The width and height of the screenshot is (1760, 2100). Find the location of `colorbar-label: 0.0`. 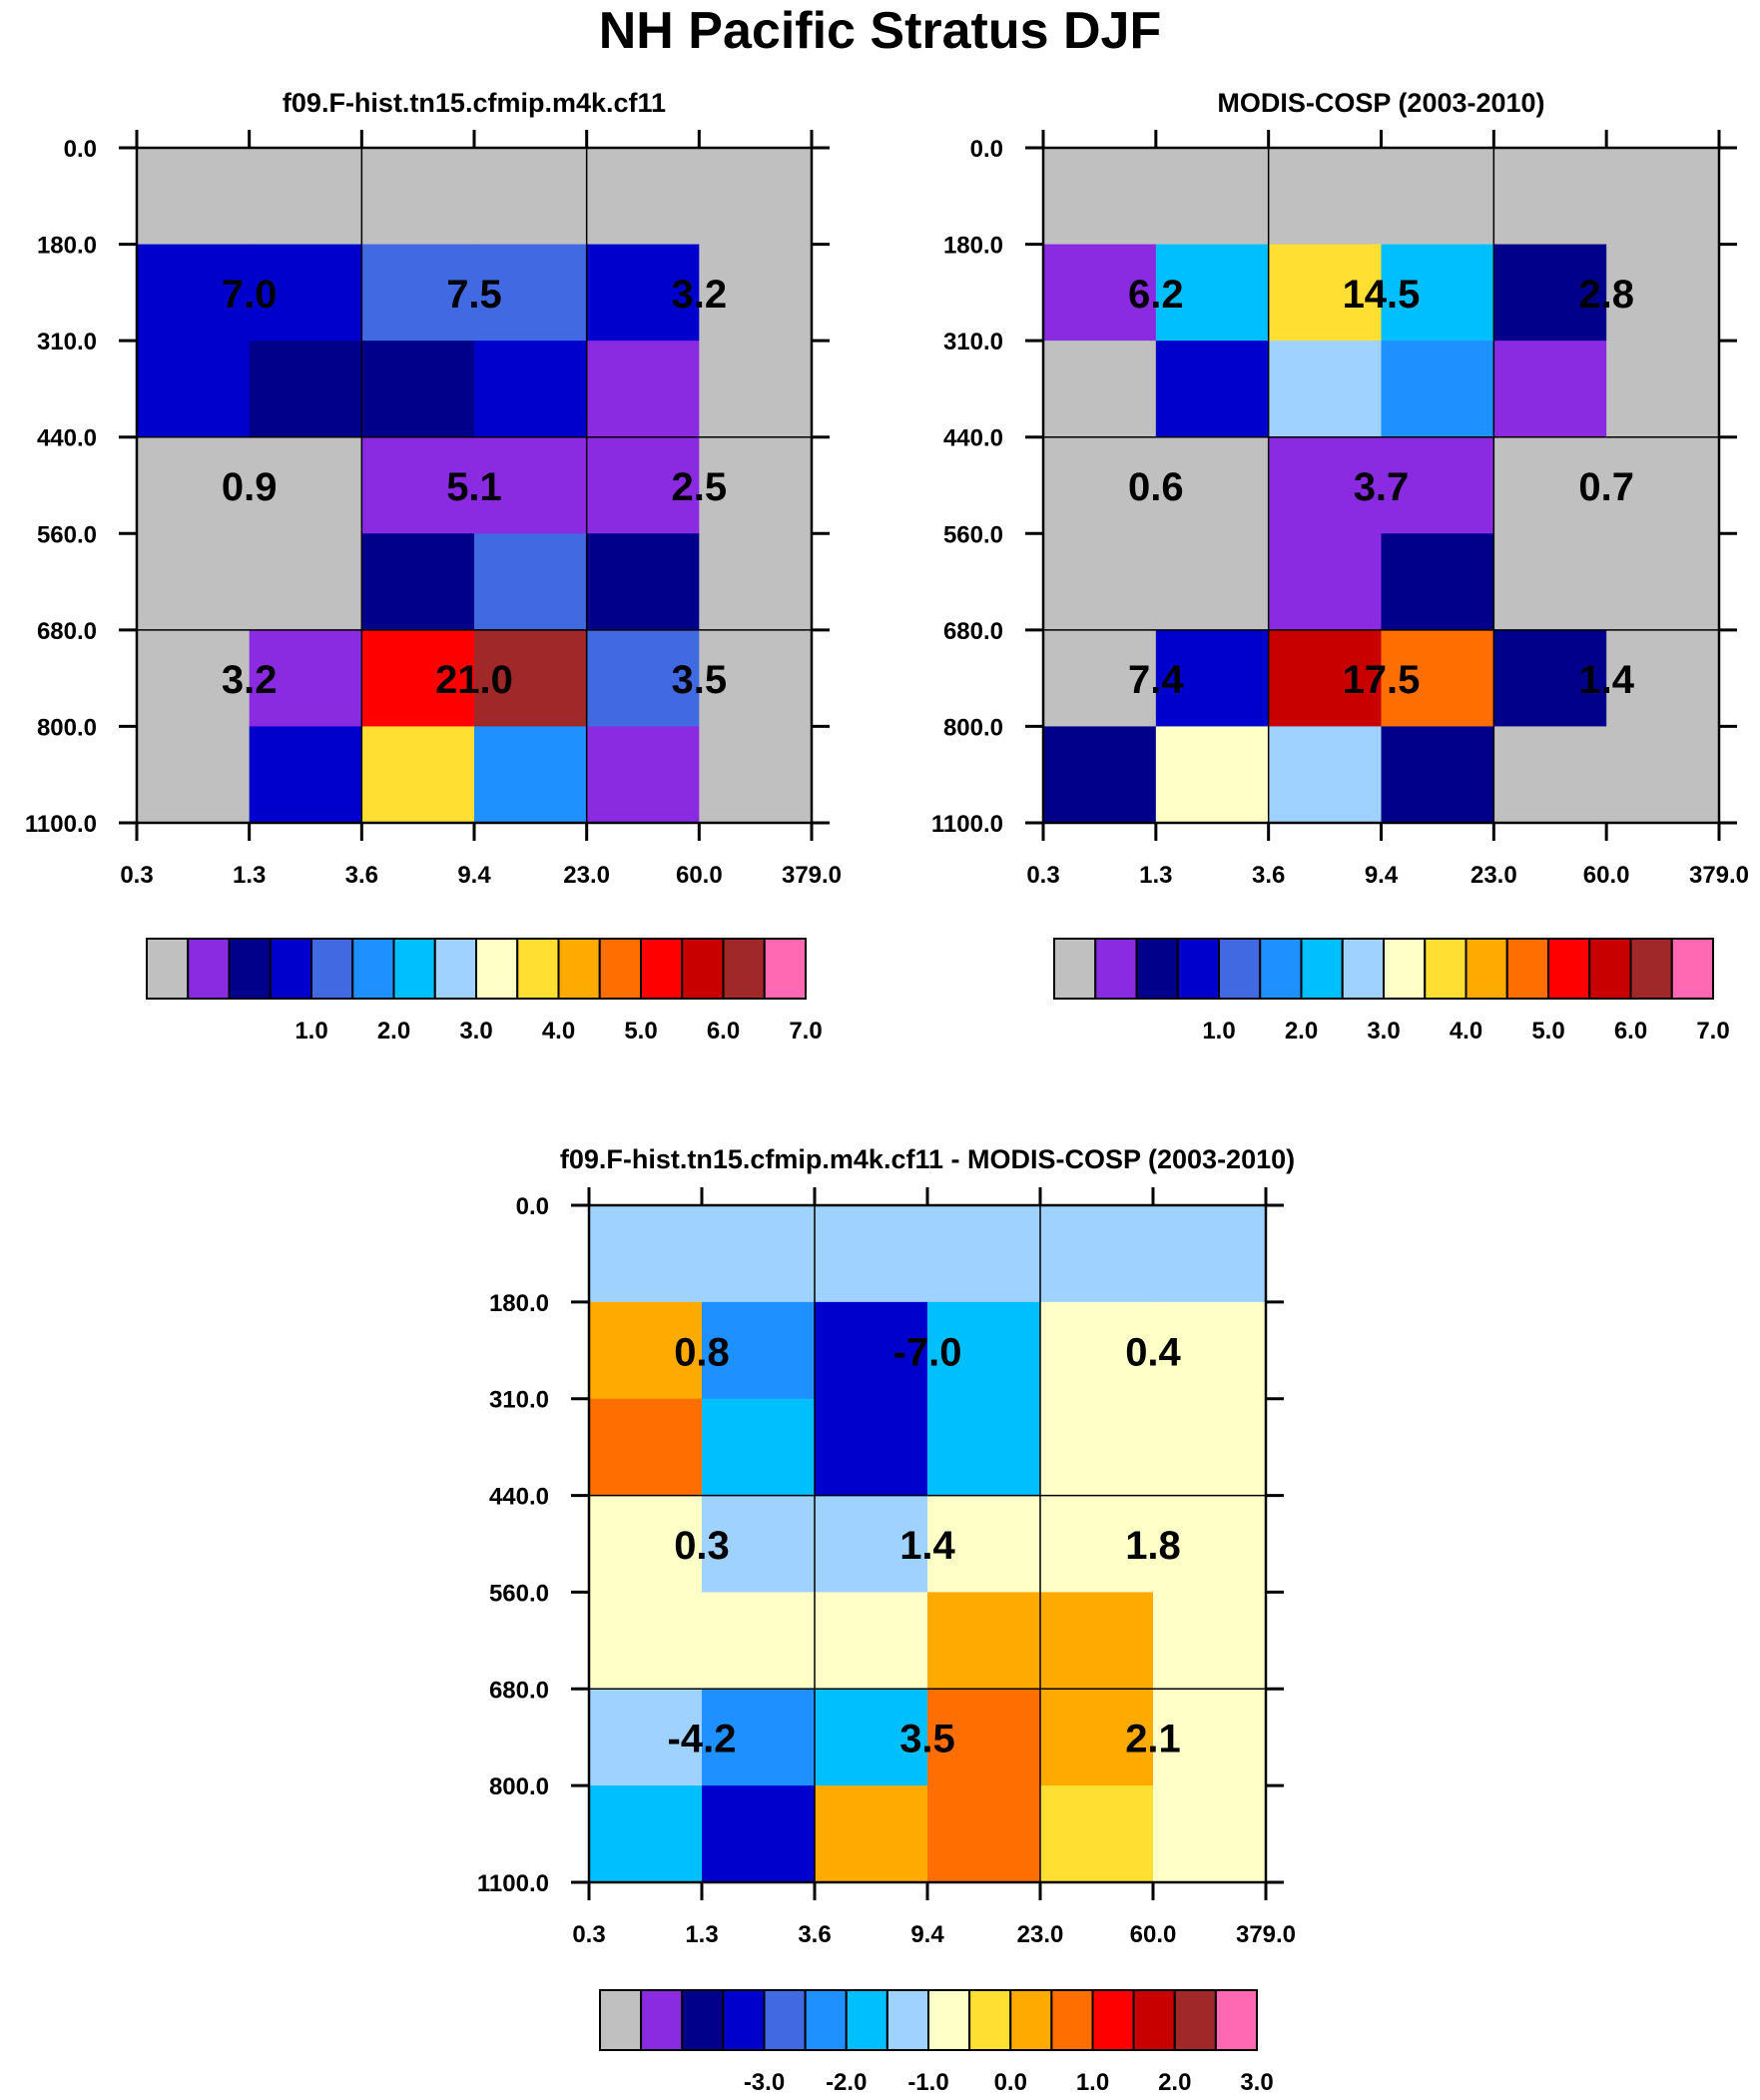

colorbar-label: 0.0 is located at coordinates (1011, 2082).